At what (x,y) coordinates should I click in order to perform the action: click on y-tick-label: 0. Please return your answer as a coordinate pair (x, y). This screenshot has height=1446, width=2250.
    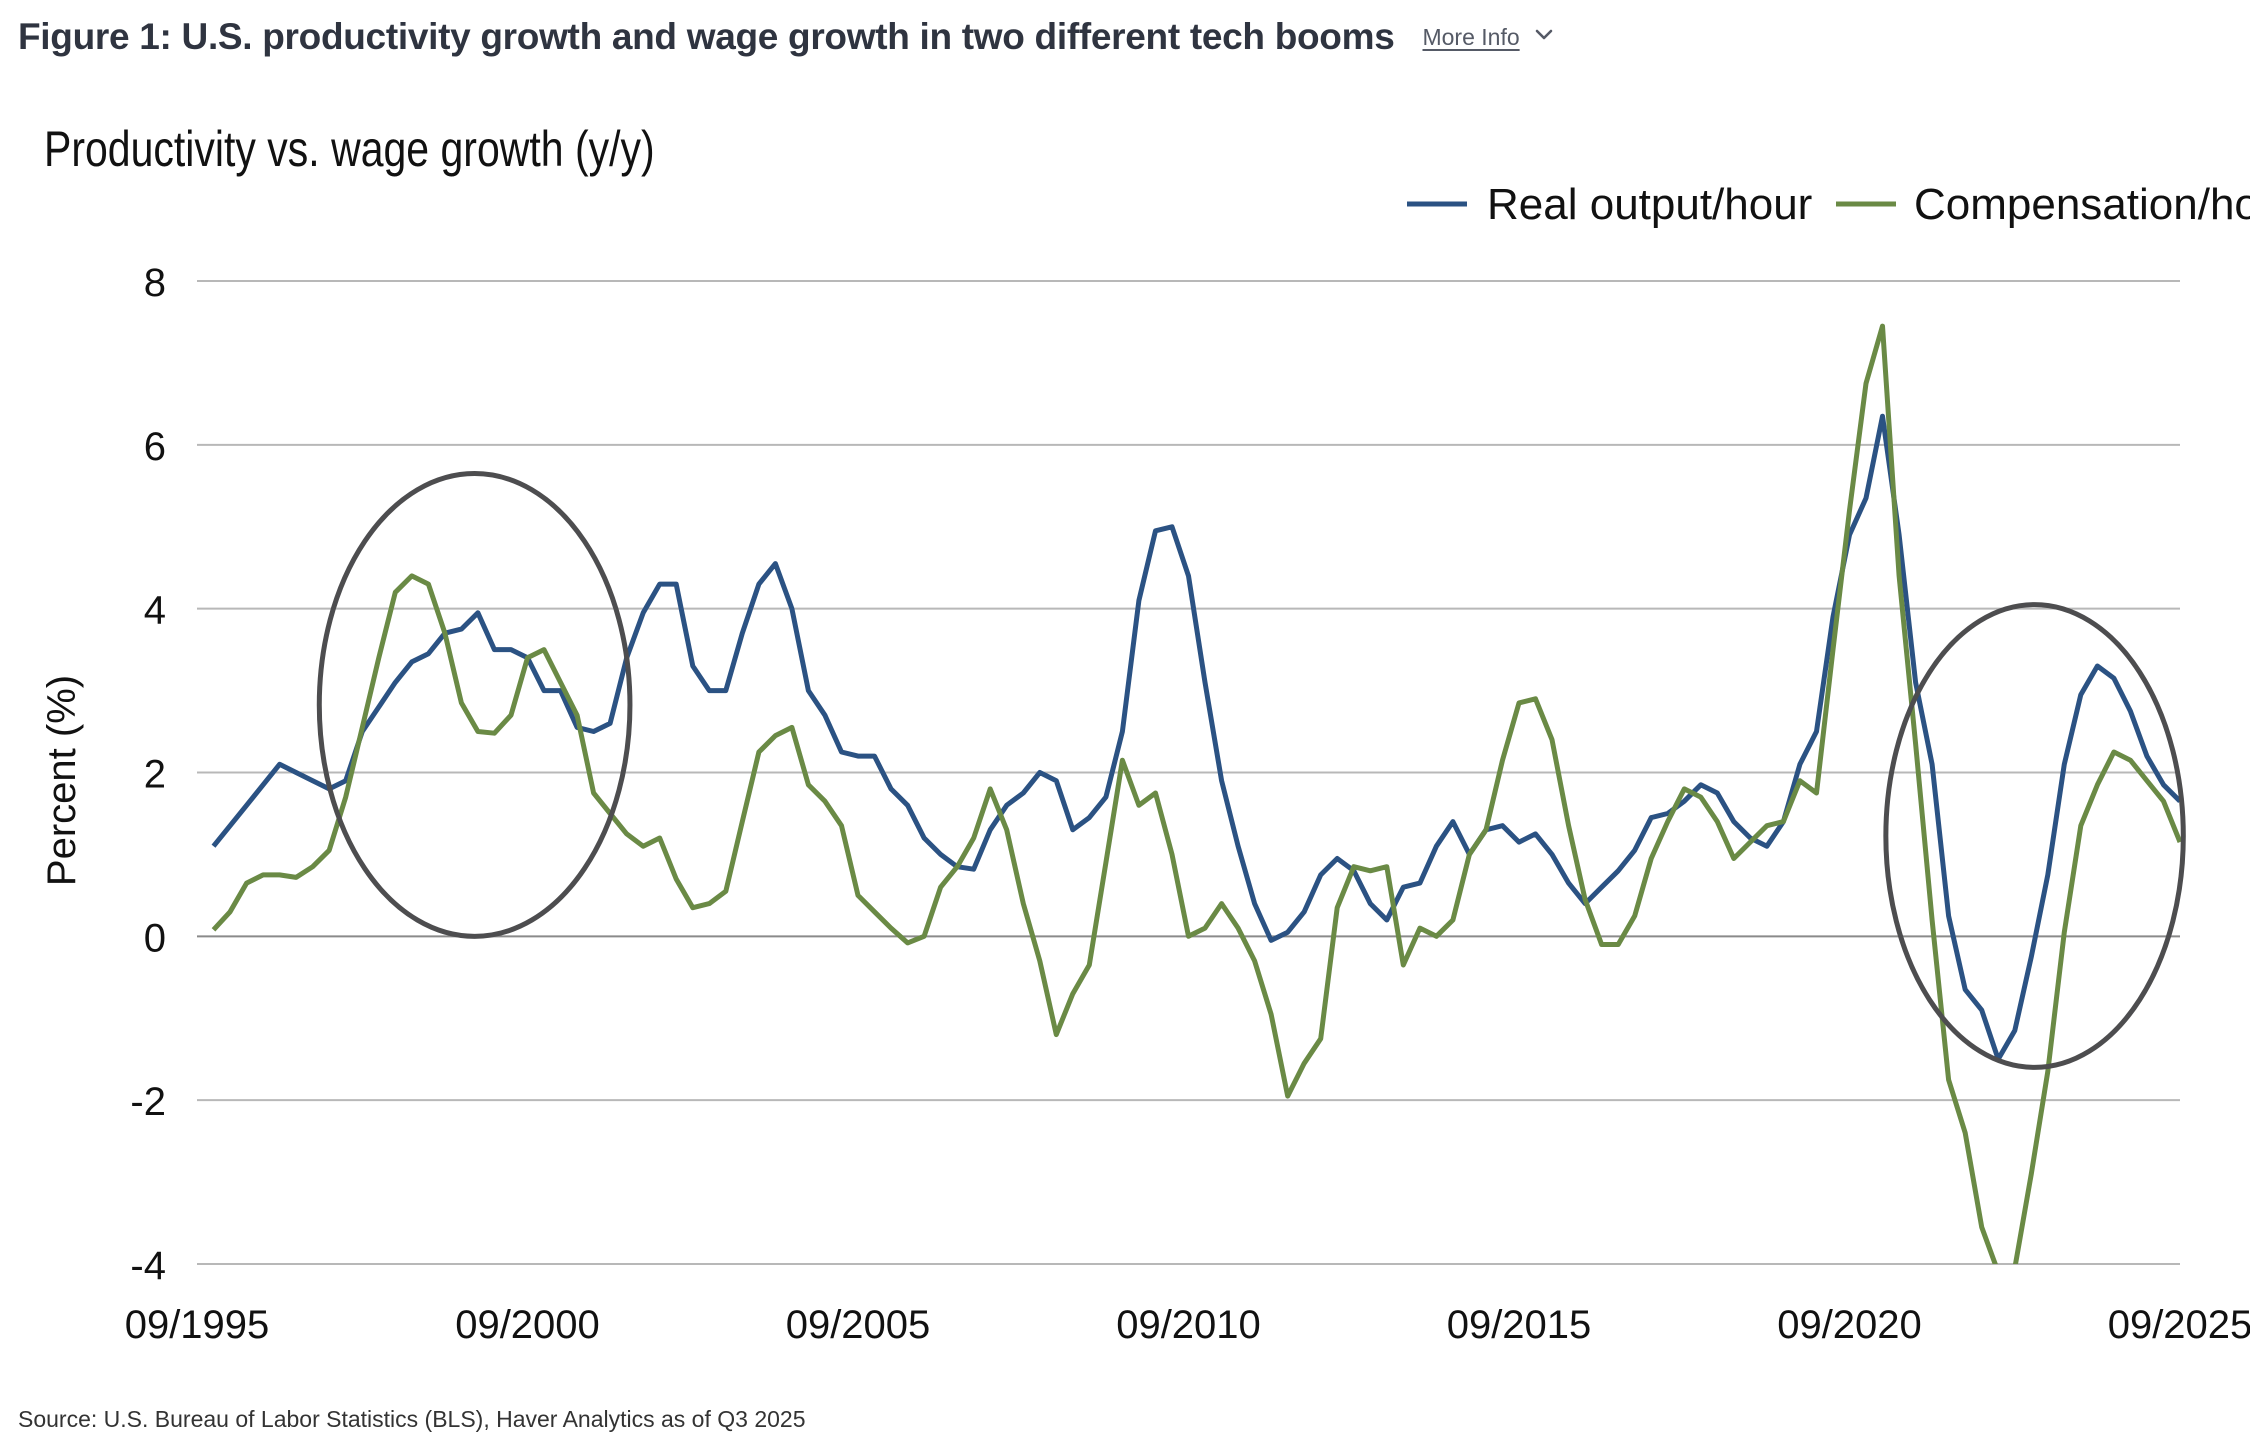
    Looking at the image, I should click on (155, 938).